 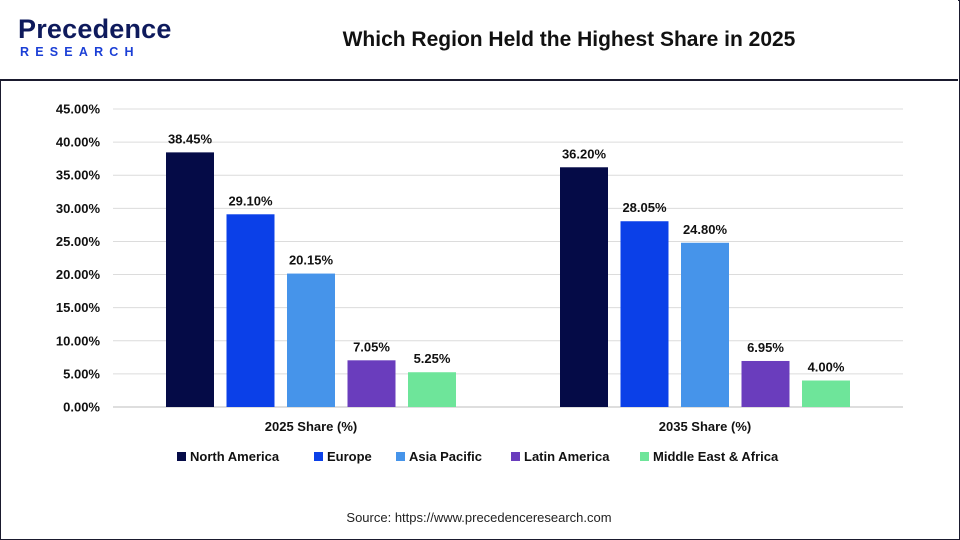 What do you see at coordinates (311, 426) in the screenshot?
I see `x-category-label: 2025 Share (%)` at bounding box center [311, 426].